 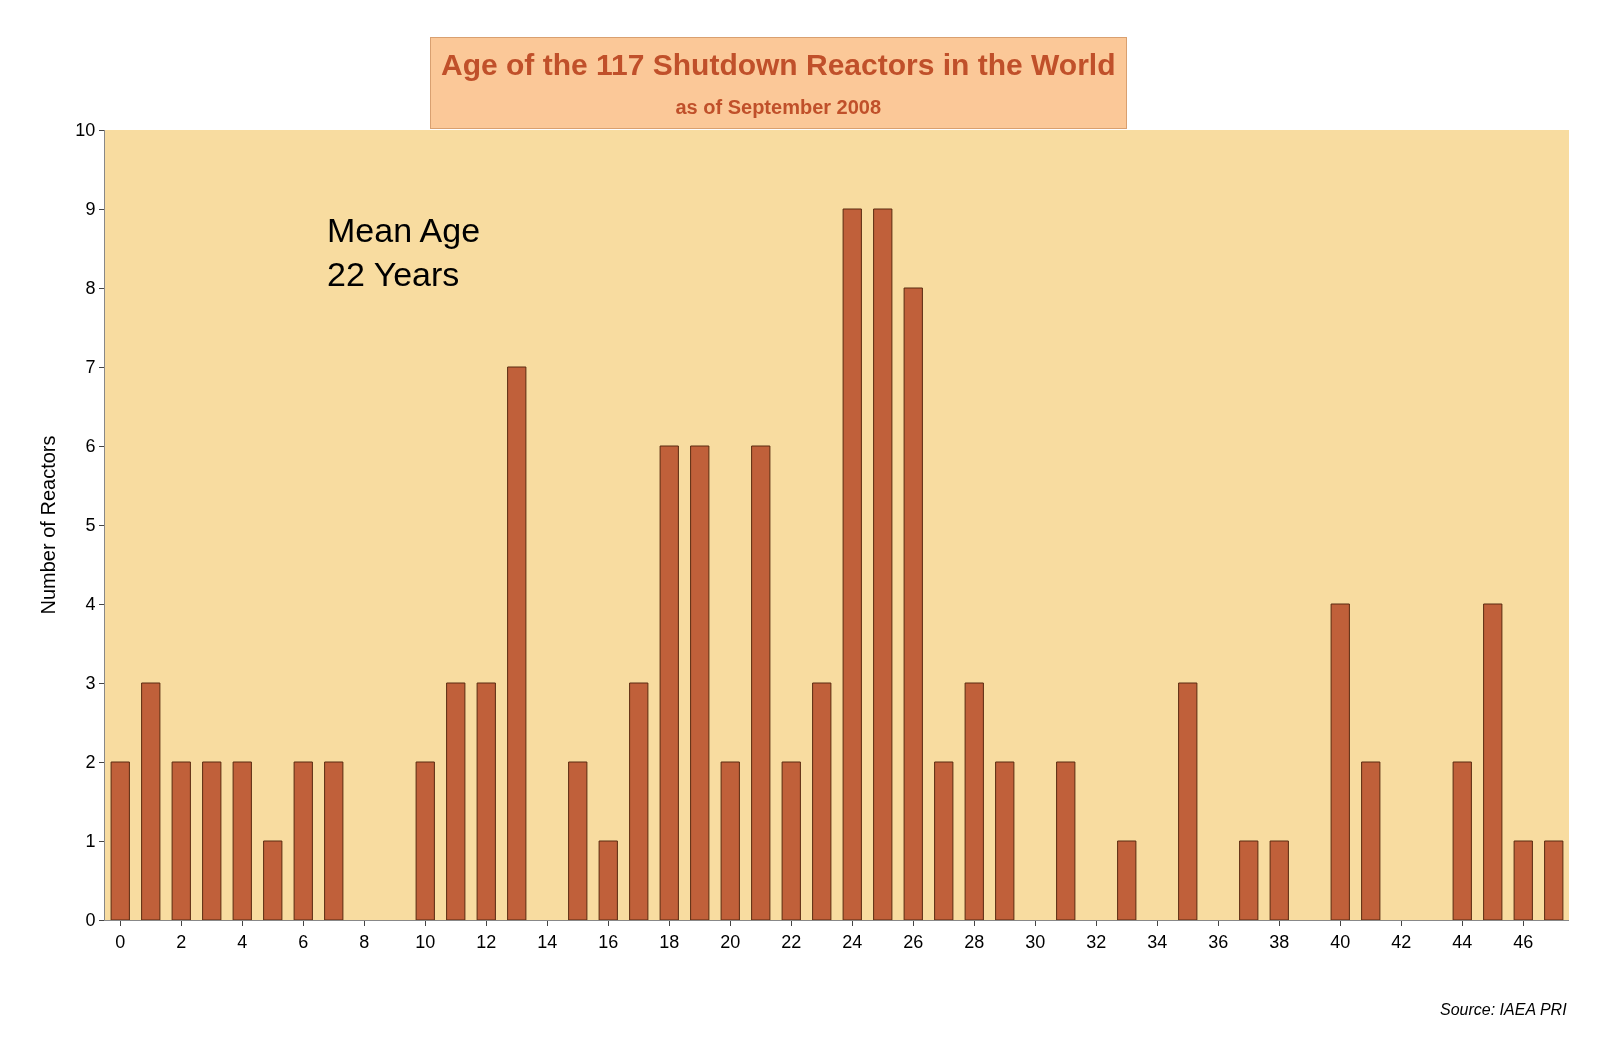 I want to click on y-tick-label: 8, so click(x=90, y=288).